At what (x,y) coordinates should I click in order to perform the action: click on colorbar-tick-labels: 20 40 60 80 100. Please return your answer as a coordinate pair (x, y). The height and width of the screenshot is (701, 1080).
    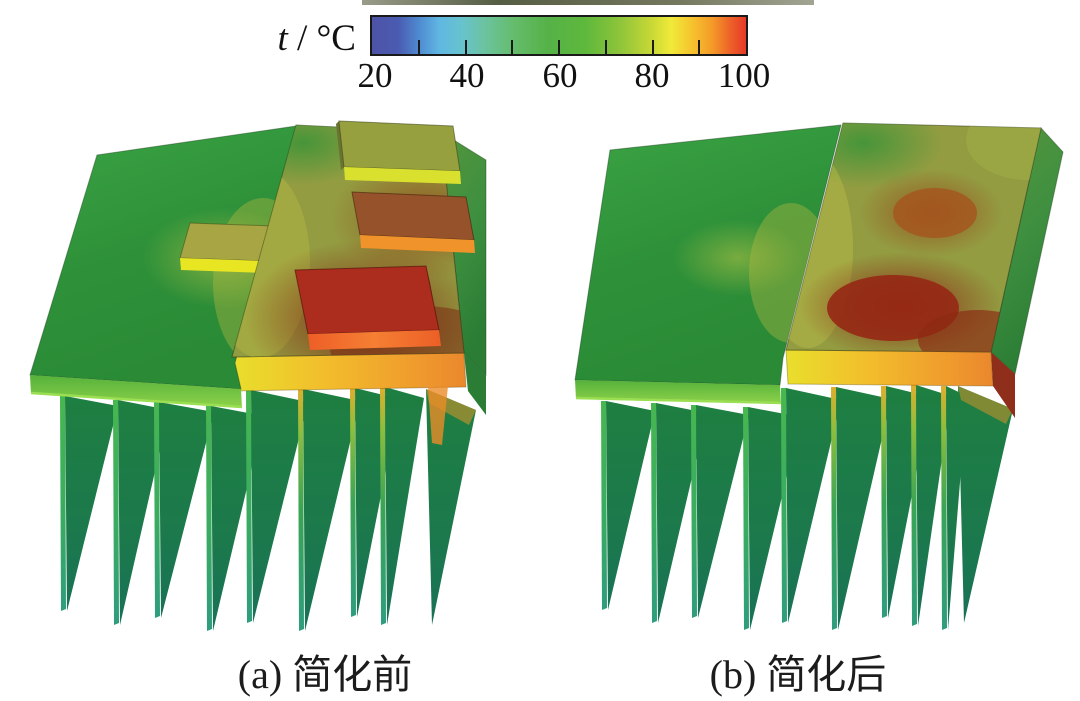
    Looking at the image, I should click on (565, 76).